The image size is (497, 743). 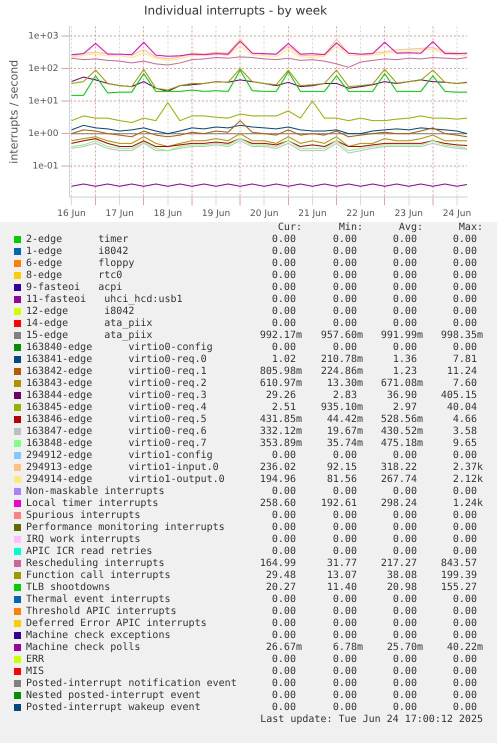 I want to click on legend-label: Posted-interrupt notification event, so click(x=131, y=684).